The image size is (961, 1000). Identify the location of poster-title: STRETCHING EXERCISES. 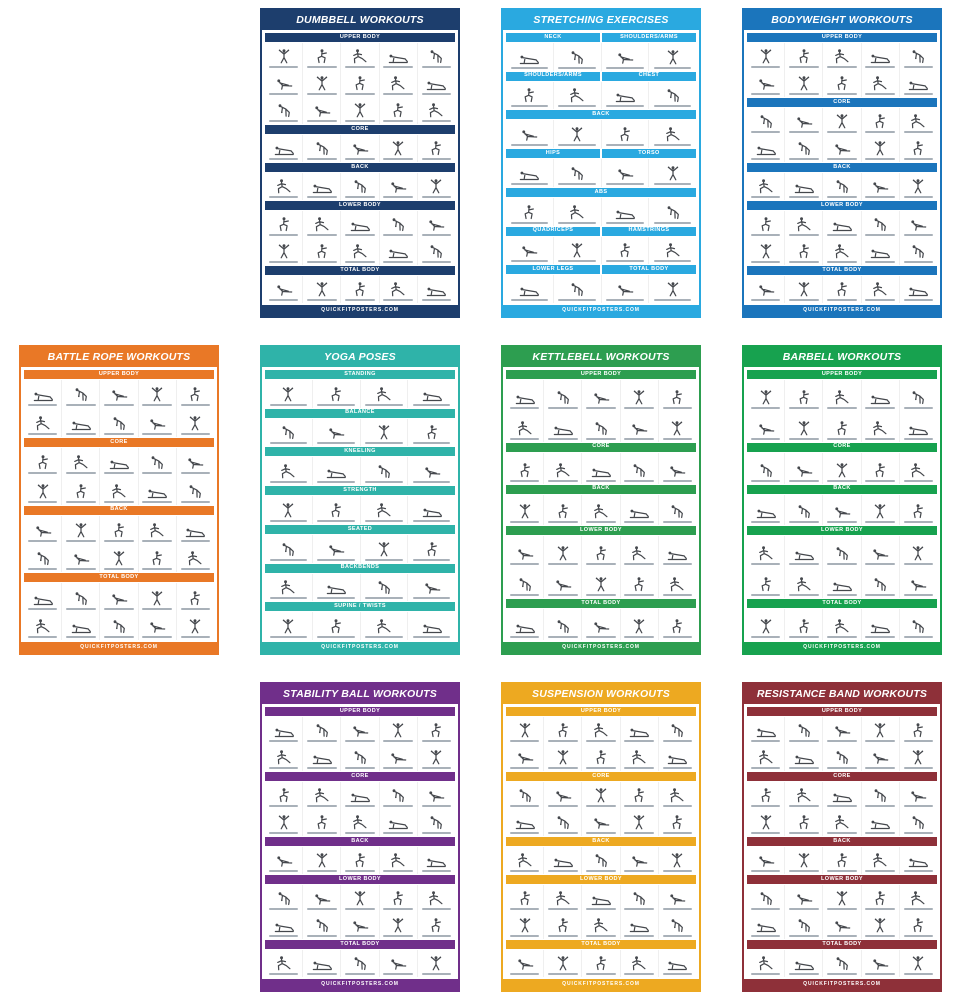
(601, 20).